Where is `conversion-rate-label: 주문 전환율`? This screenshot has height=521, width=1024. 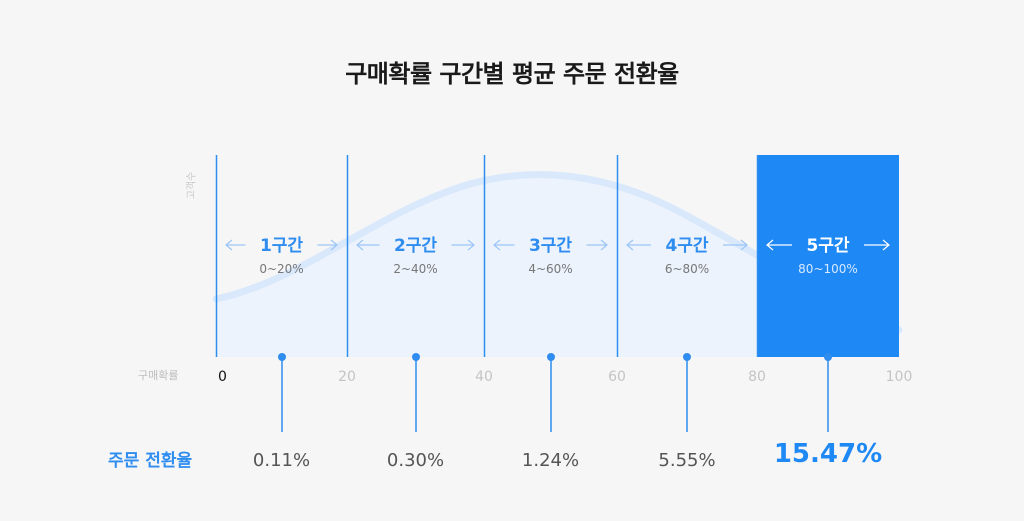
conversion-rate-label: 주문 전환율 is located at coordinates (150, 461).